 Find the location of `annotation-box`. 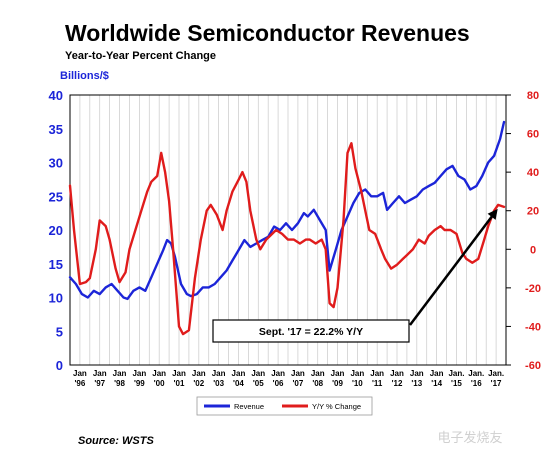

annotation-box is located at coordinates (311, 331).